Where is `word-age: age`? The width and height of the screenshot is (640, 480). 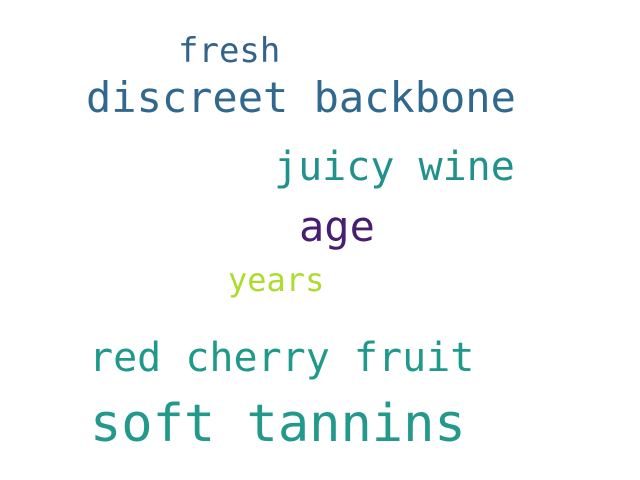
word-age: age is located at coordinates (337, 226).